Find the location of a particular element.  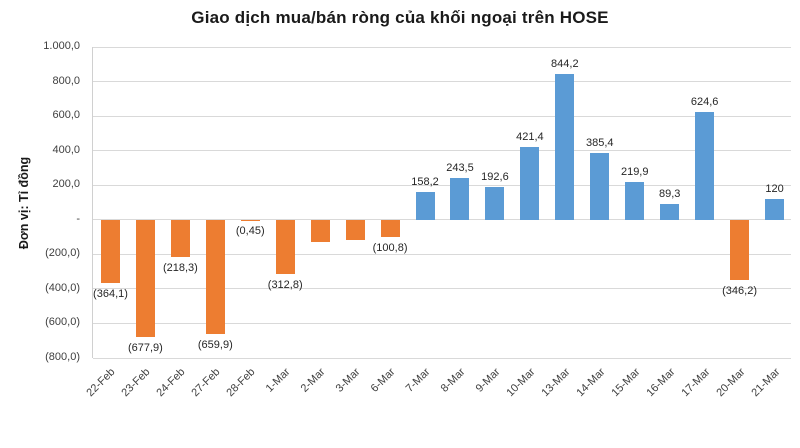

bar-8-Mar is located at coordinates (460, 198).